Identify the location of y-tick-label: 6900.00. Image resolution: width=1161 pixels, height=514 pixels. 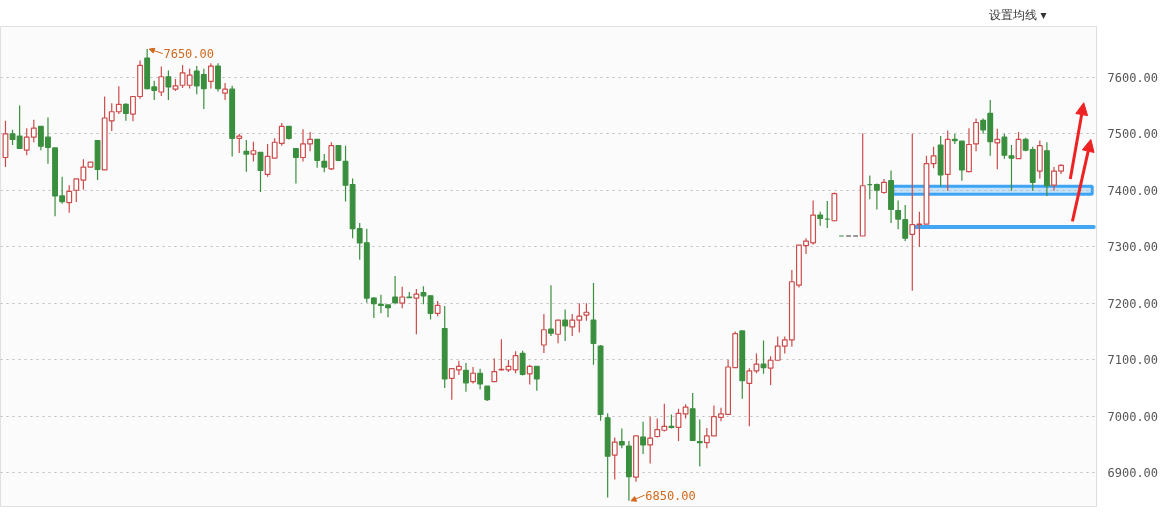
(1133, 473).